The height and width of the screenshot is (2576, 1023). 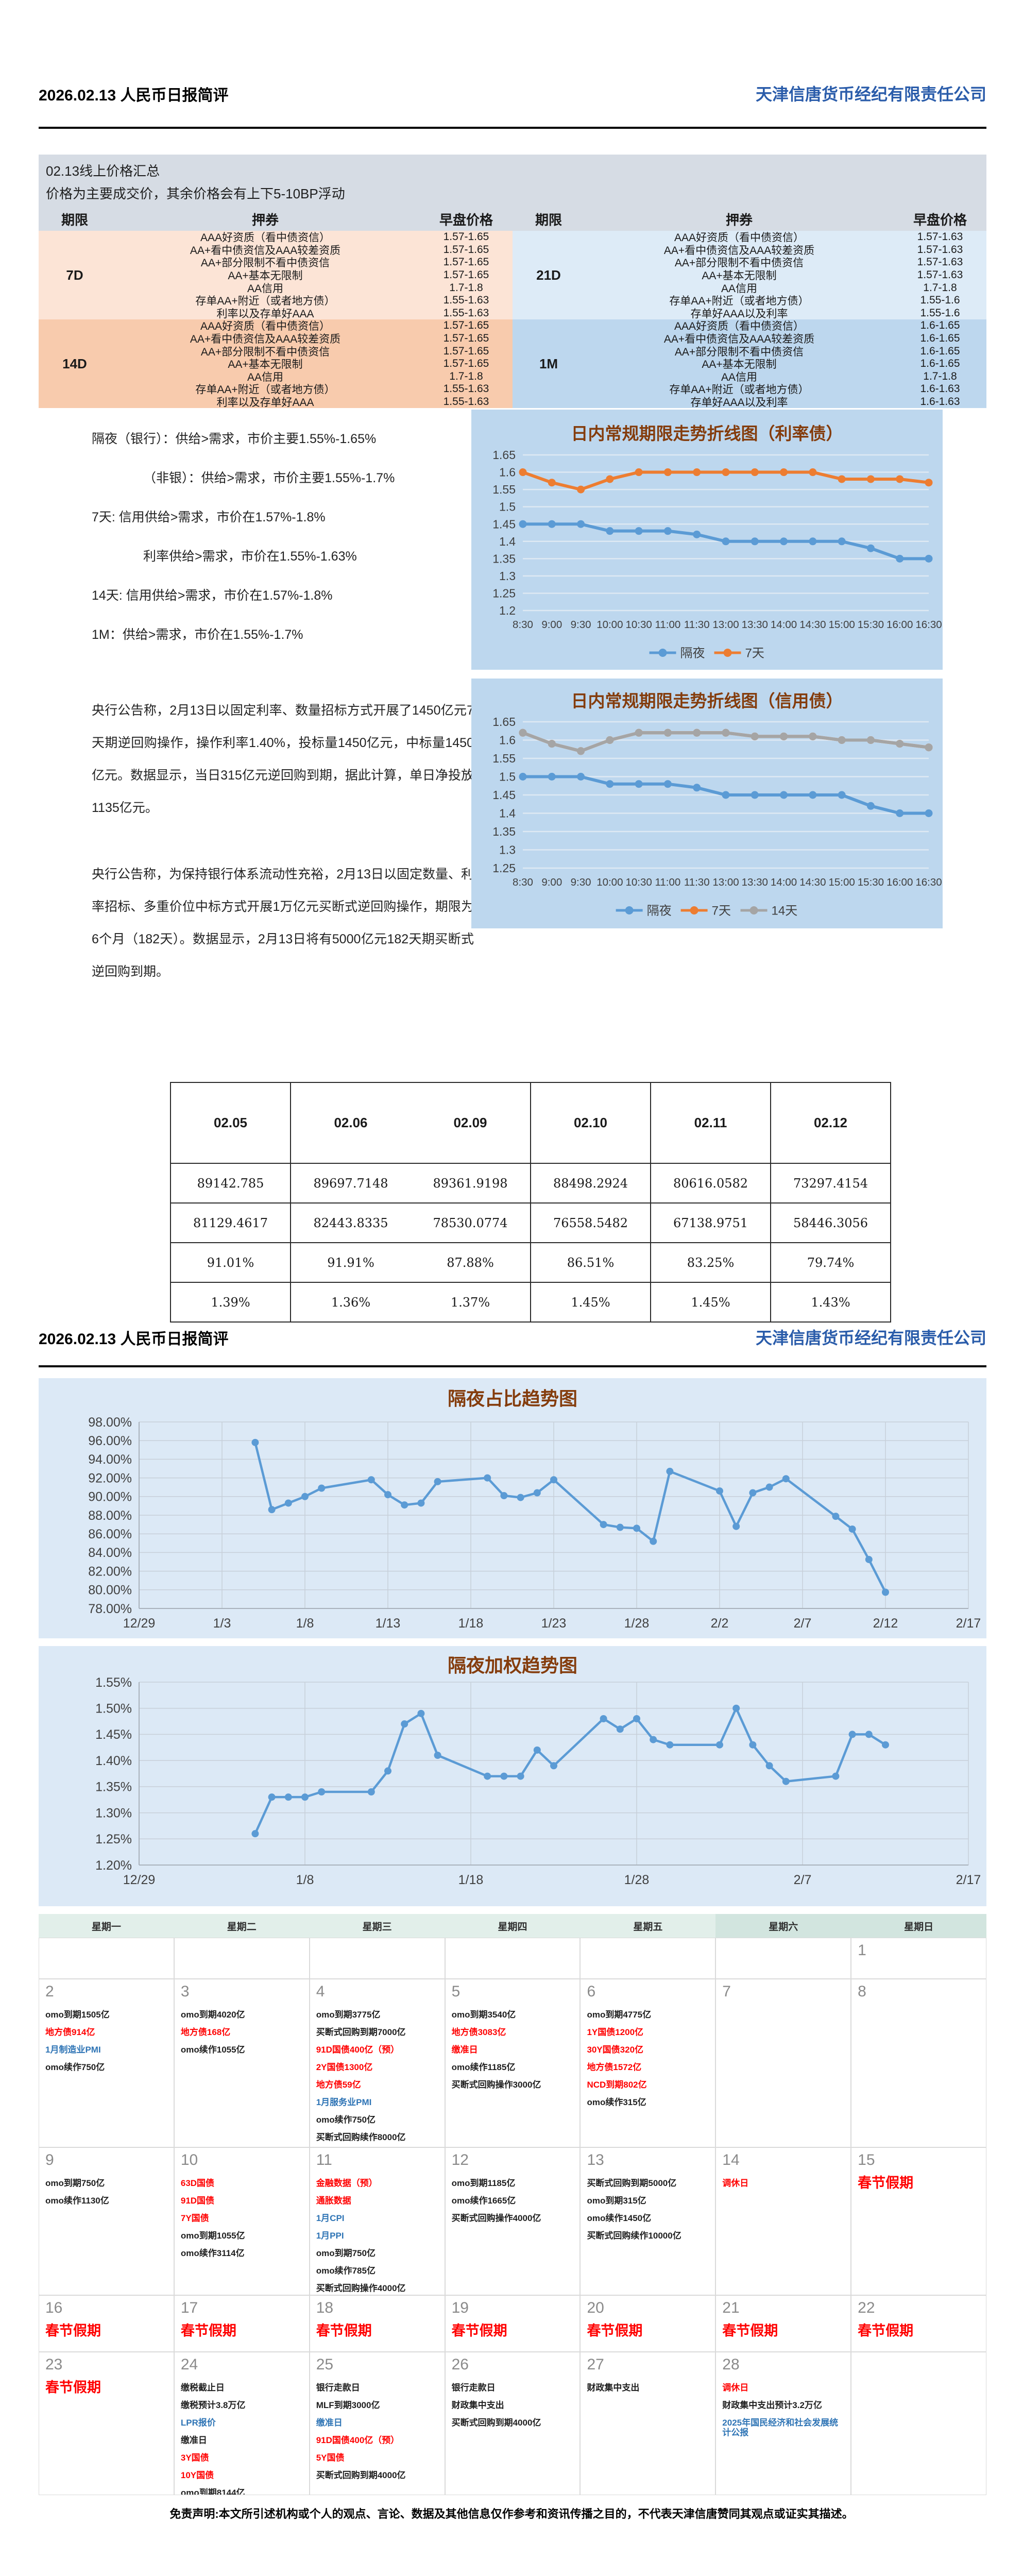 I want to click on collateral-desc: 存单AA+附近（或者地方债）, so click(x=265, y=390).